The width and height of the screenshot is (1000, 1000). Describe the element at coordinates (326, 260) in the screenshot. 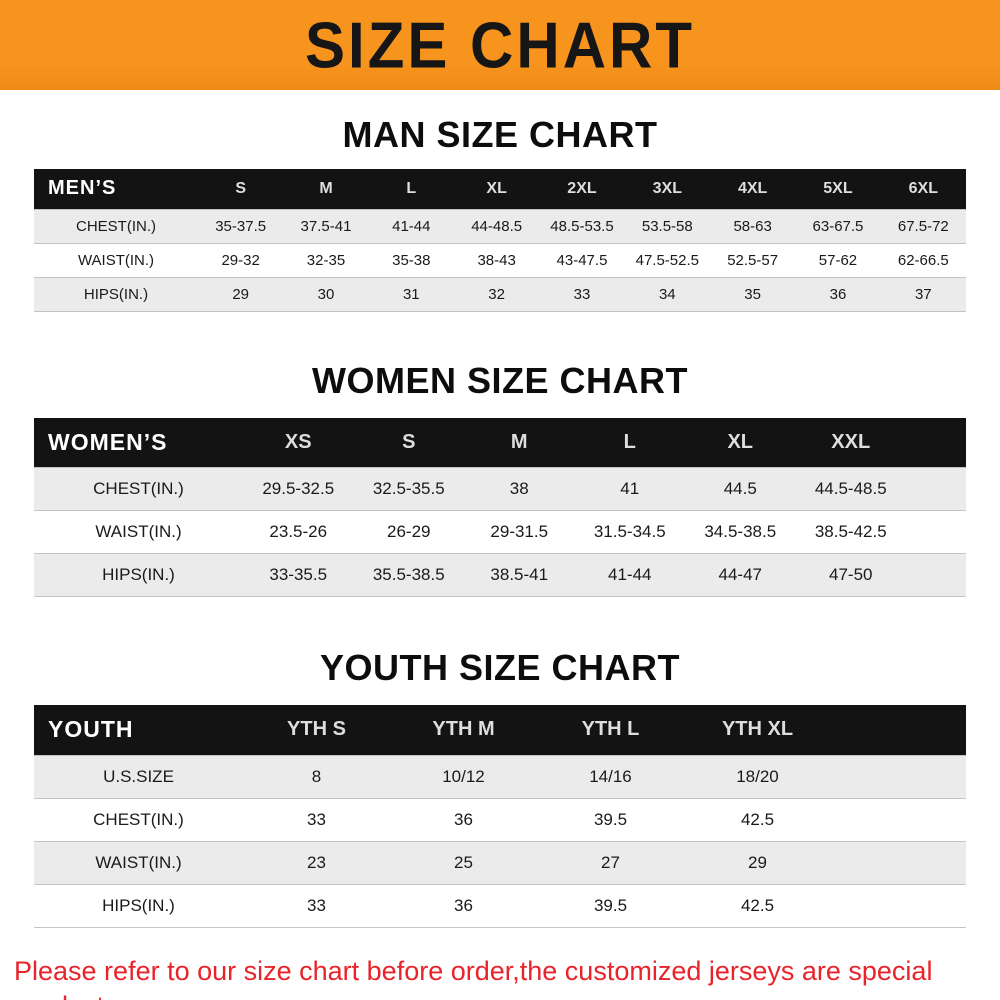

I see `table-cell: 32-35` at that location.